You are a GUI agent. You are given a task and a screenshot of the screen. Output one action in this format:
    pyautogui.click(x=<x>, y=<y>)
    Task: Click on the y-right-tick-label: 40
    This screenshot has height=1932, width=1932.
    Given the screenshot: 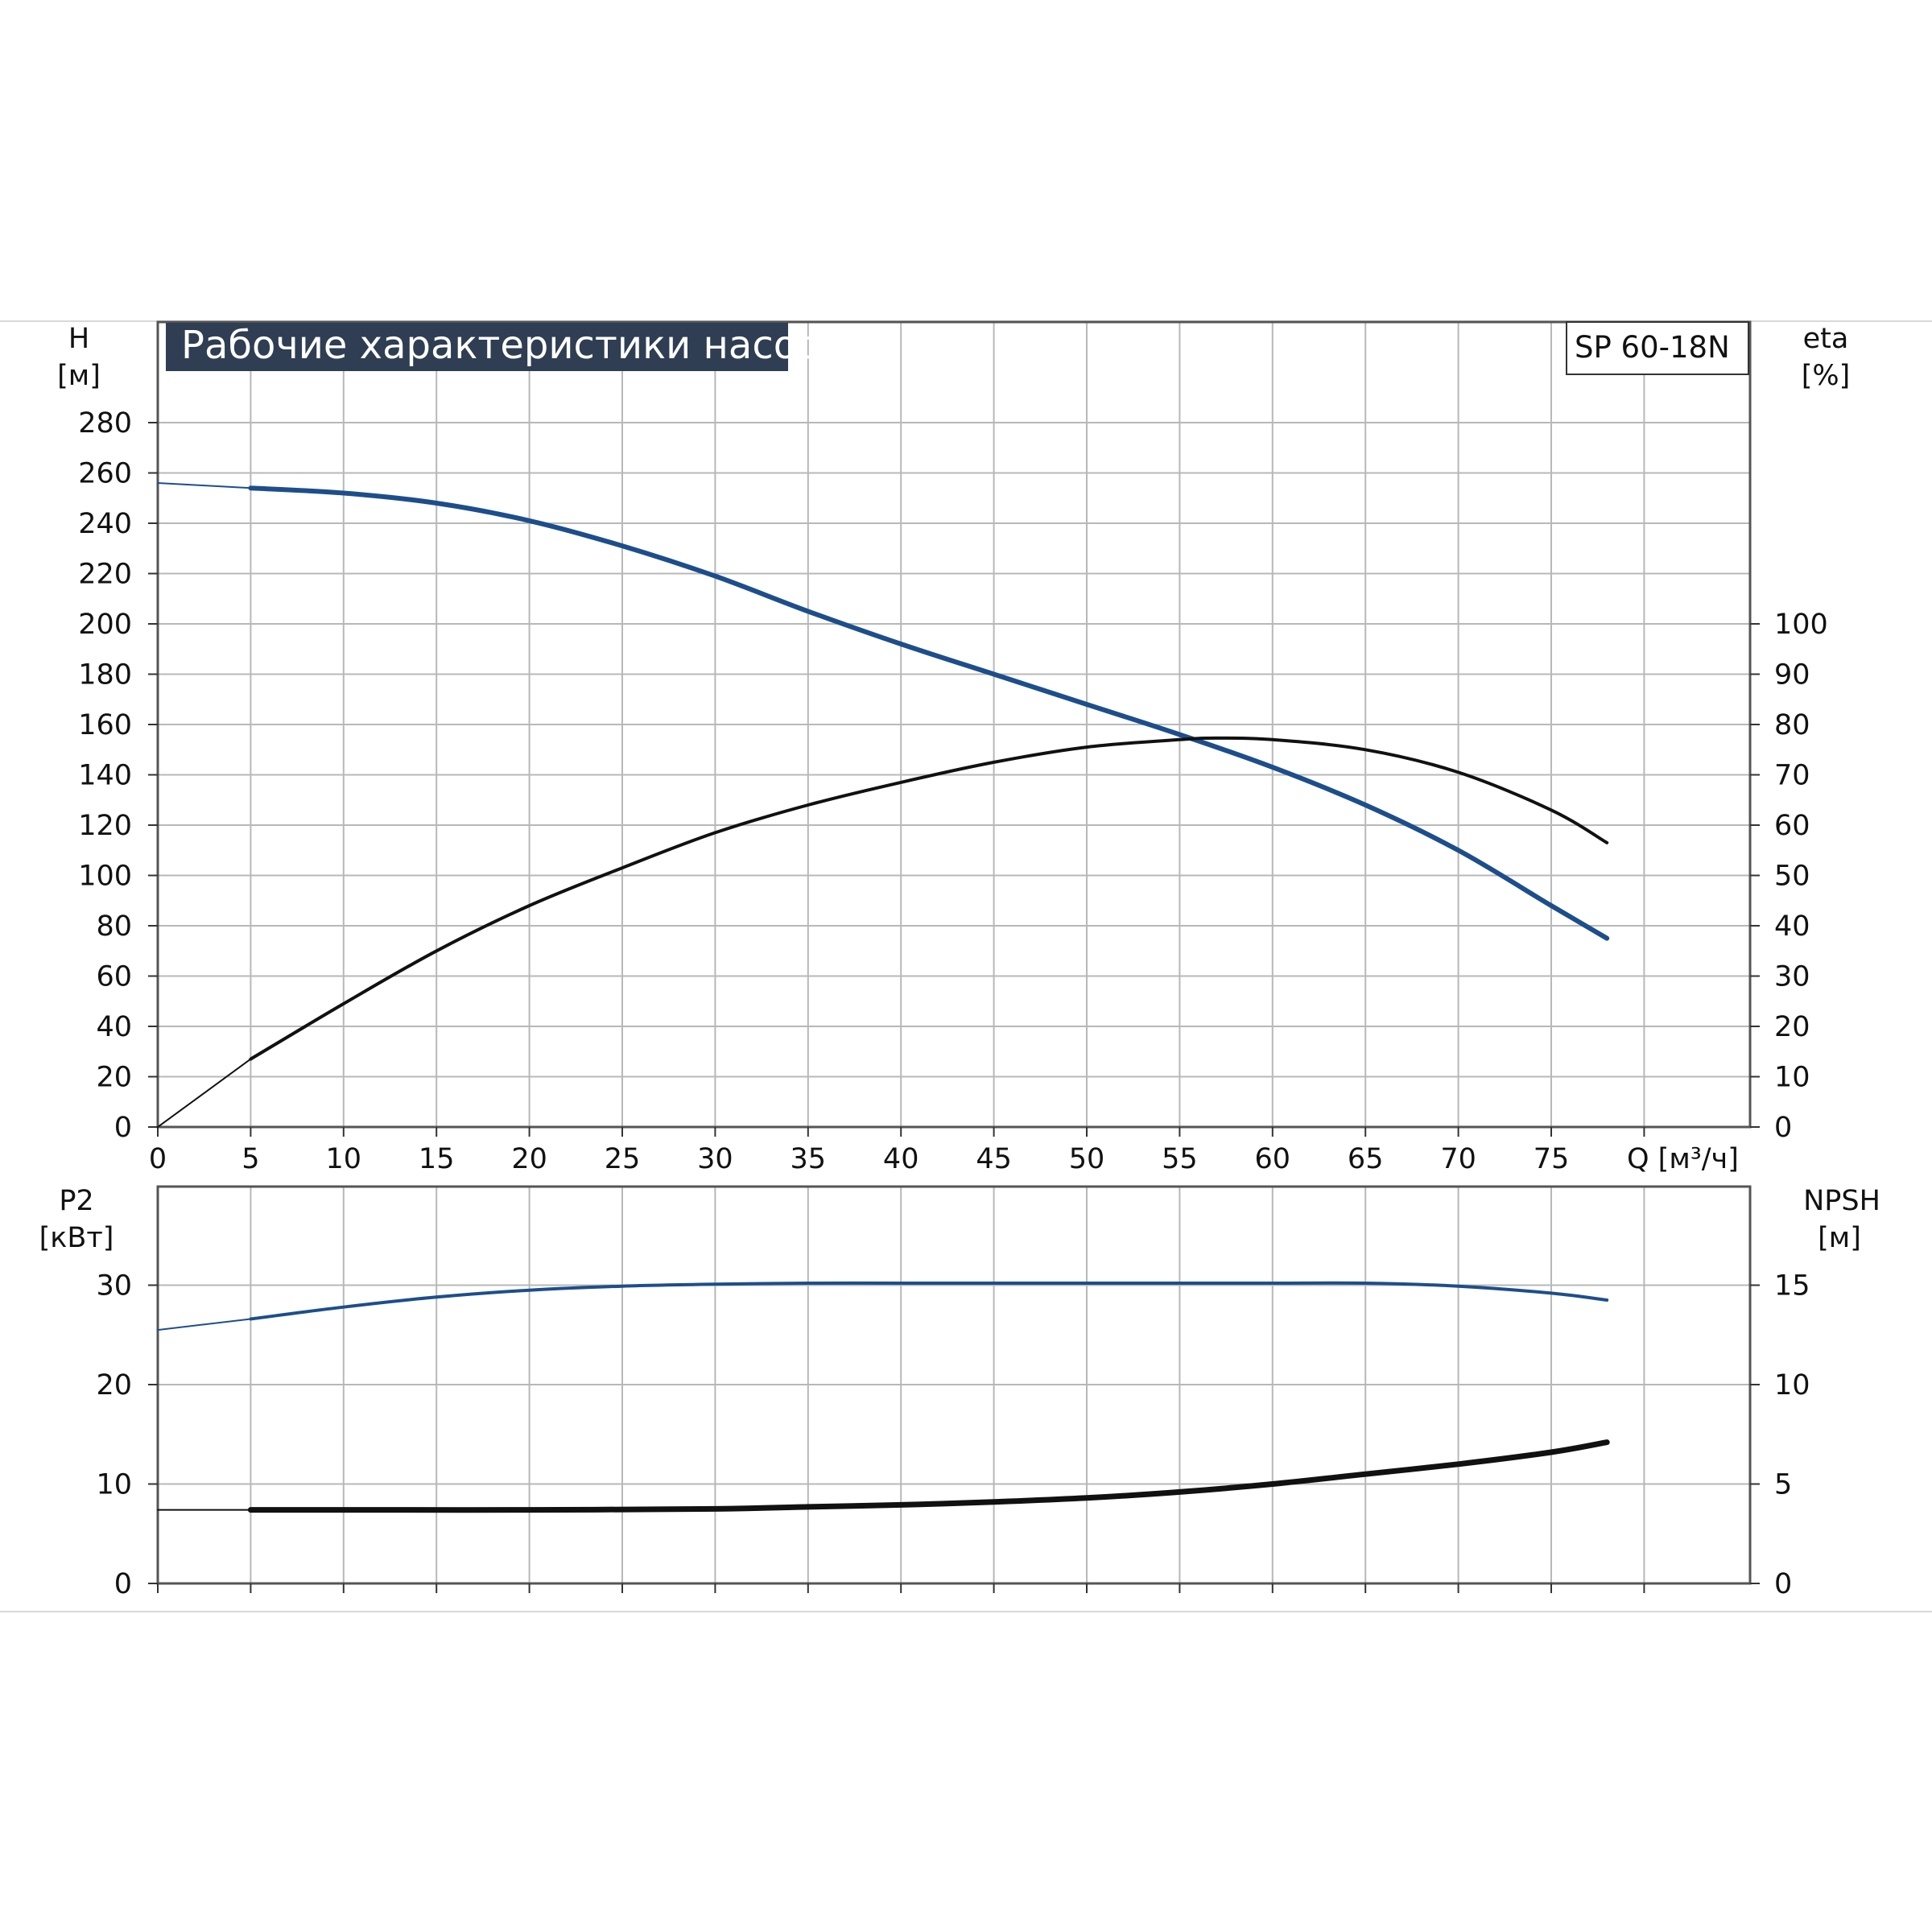 What is the action you would take?
    pyautogui.click(x=1792, y=926)
    